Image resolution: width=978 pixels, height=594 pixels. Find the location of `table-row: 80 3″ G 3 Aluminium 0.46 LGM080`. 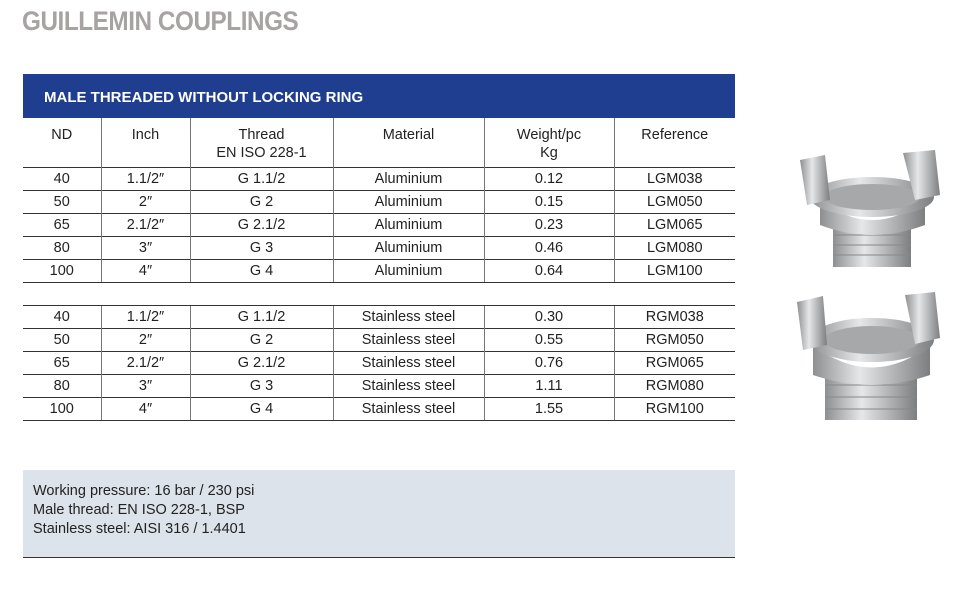

table-row: 80 3″ G 3 Aluminium 0.46 LGM080 is located at coordinates (379, 247).